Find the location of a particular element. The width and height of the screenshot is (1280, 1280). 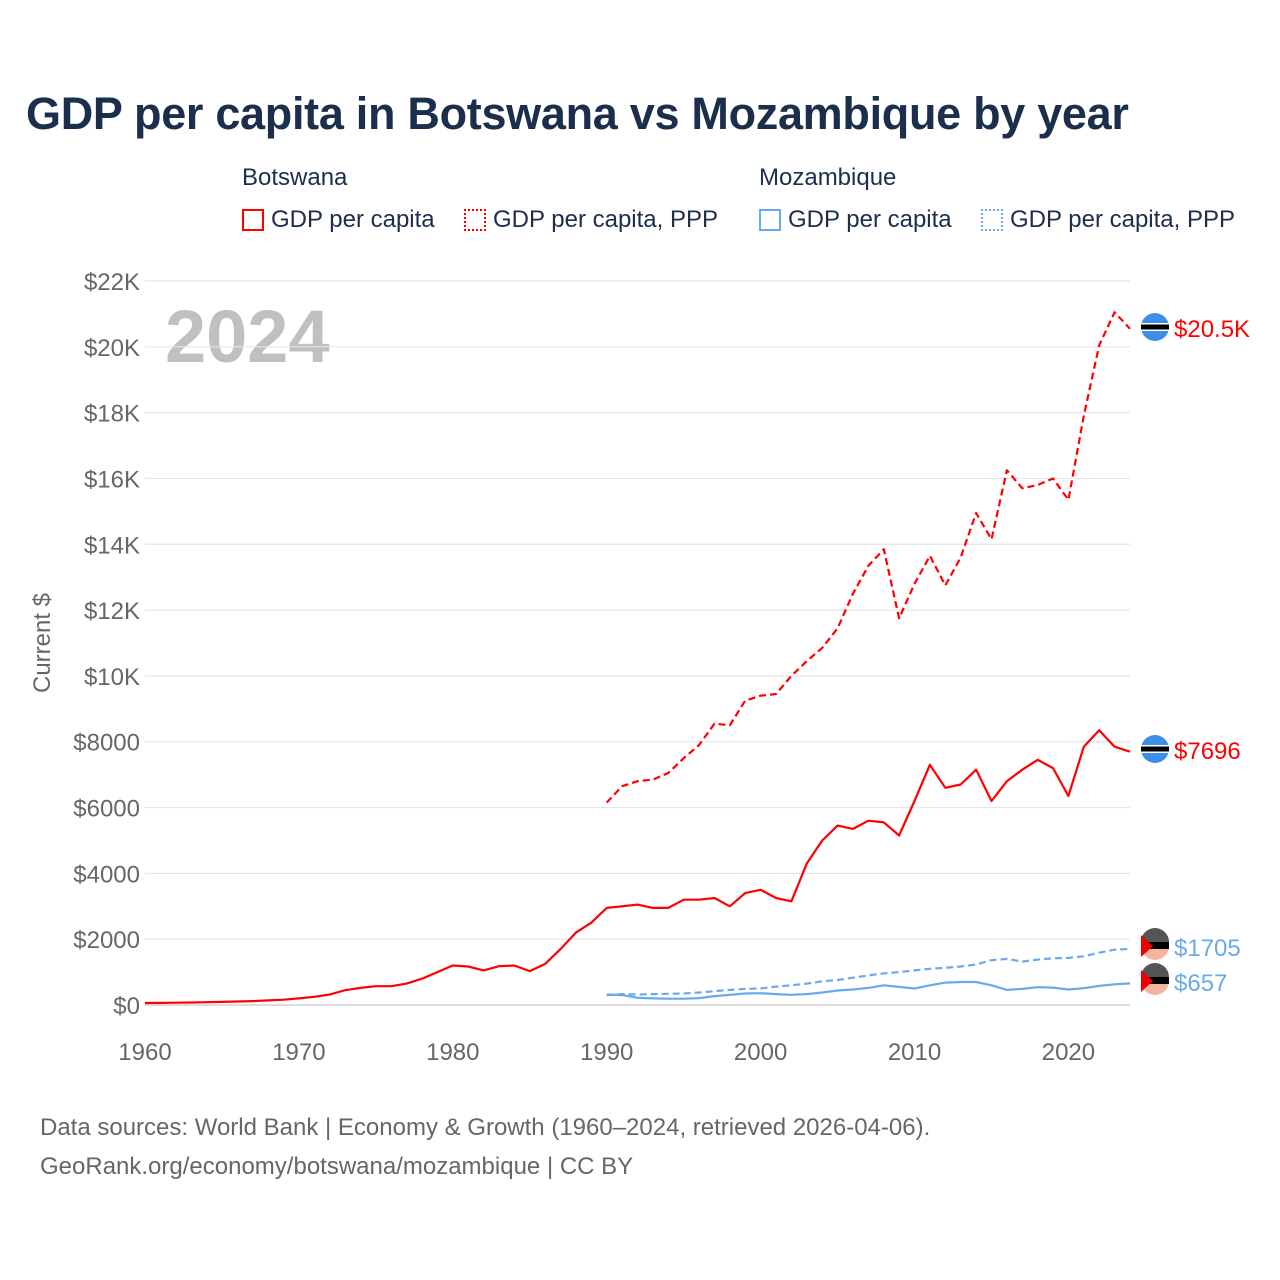

y-tick-label: $10K is located at coordinates (112, 677).